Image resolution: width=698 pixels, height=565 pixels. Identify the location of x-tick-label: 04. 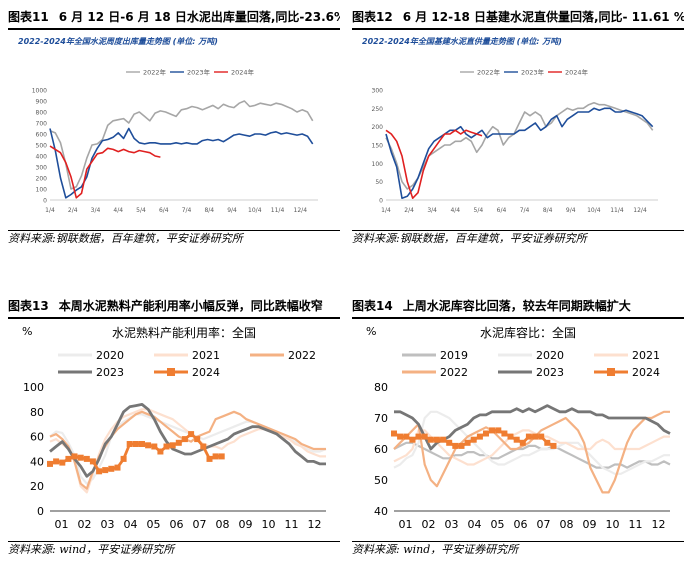
(475, 524).